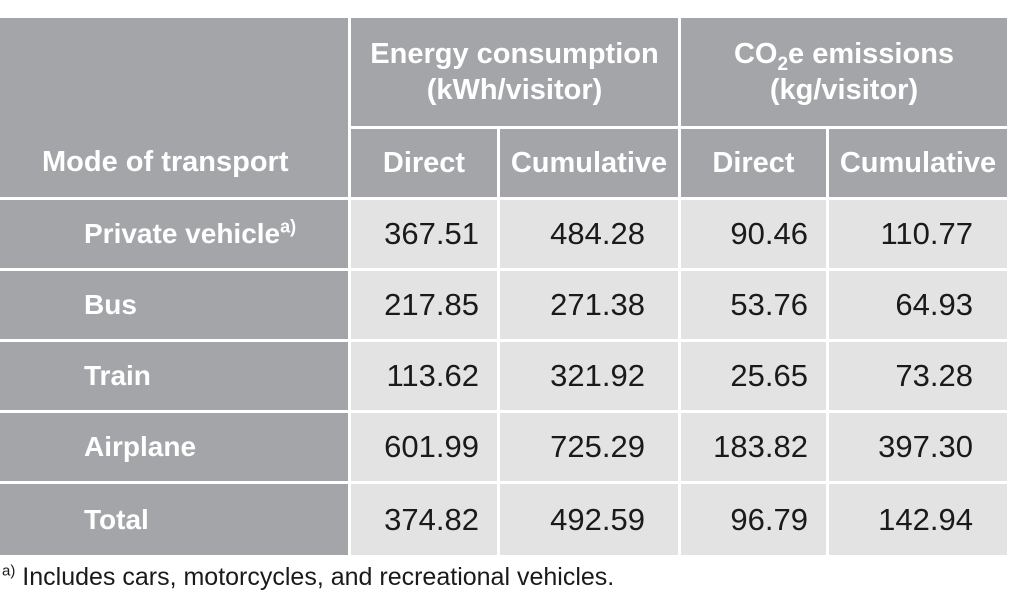 The width and height of the screenshot is (1013, 608). I want to click on co2-cumulative-cell: 64.93, so click(918, 306).